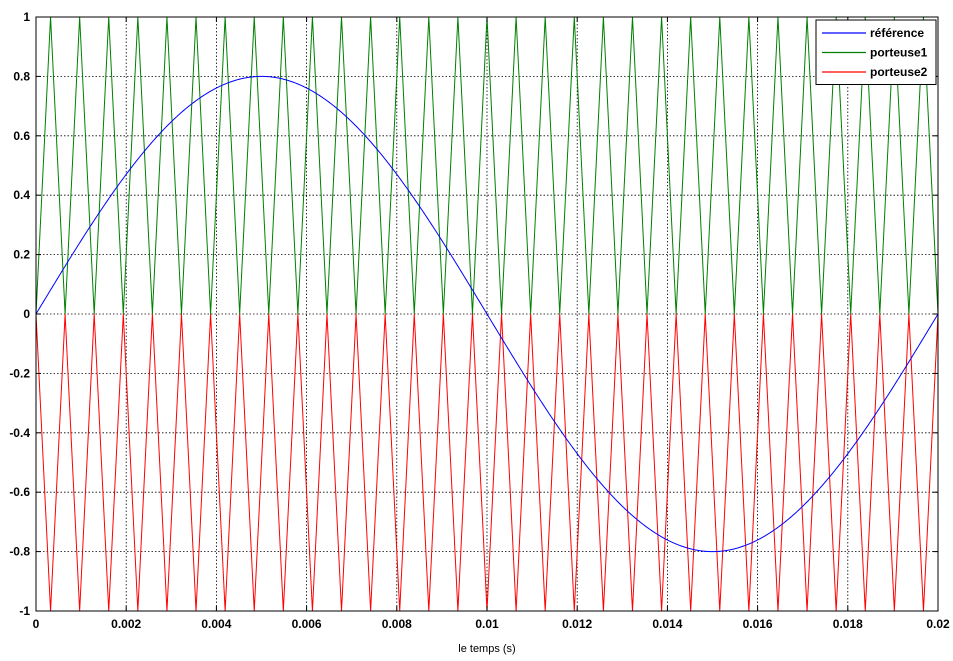 The height and width of the screenshot is (661, 953). I want to click on y-tick-label: -0.6, so click(19, 492).